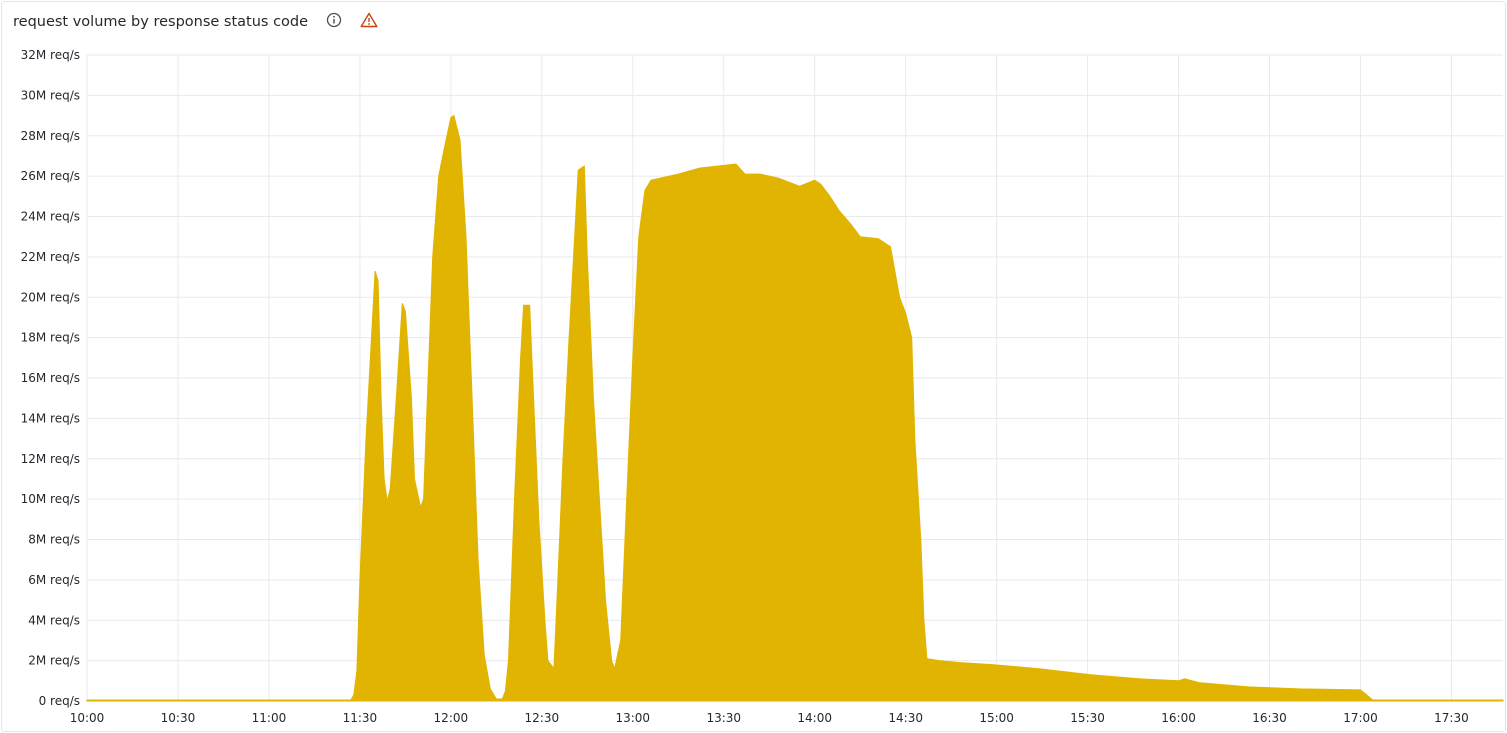 Image resolution: width=1507 pixels, height=733 pixels. Describe the element at coordinates (50, 499) in the screenshot. I see `y-tick-label: 10M req/s` at that location.